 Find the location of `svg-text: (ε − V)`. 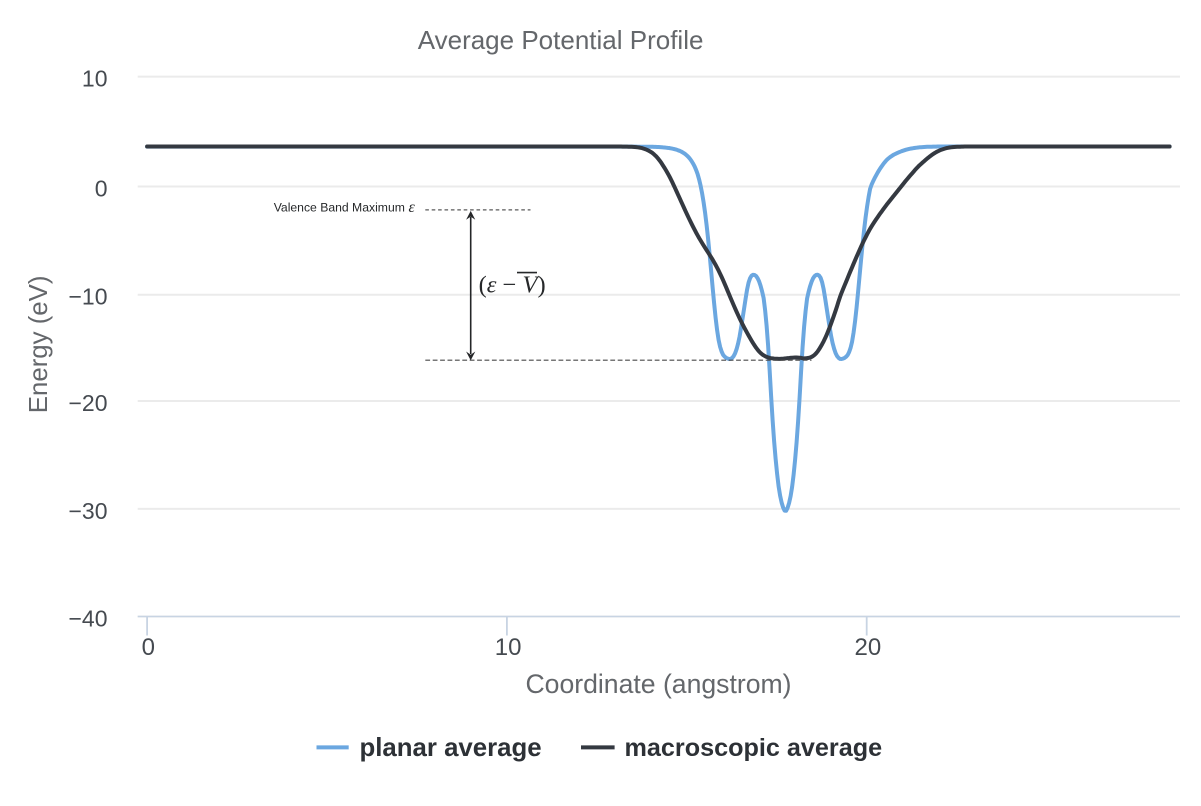

svg-text: (ε − V) is located at coordinates (512, 285).